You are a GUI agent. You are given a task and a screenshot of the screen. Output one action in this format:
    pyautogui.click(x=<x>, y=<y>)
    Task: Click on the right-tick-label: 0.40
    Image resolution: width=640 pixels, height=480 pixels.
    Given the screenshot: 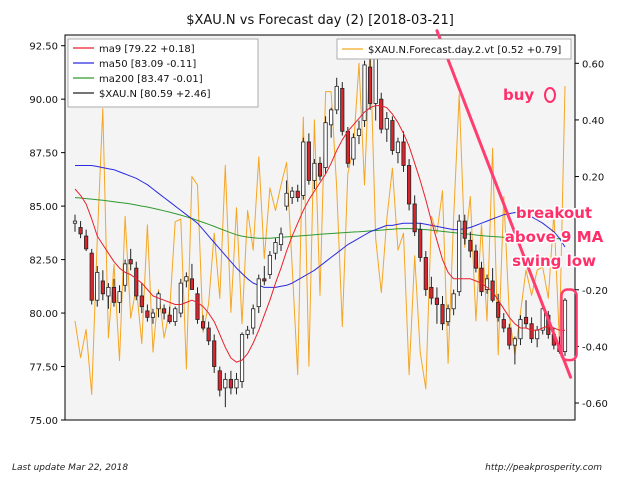 What is the action you would take?
    pyautogui.click(x=593, y=121)
    